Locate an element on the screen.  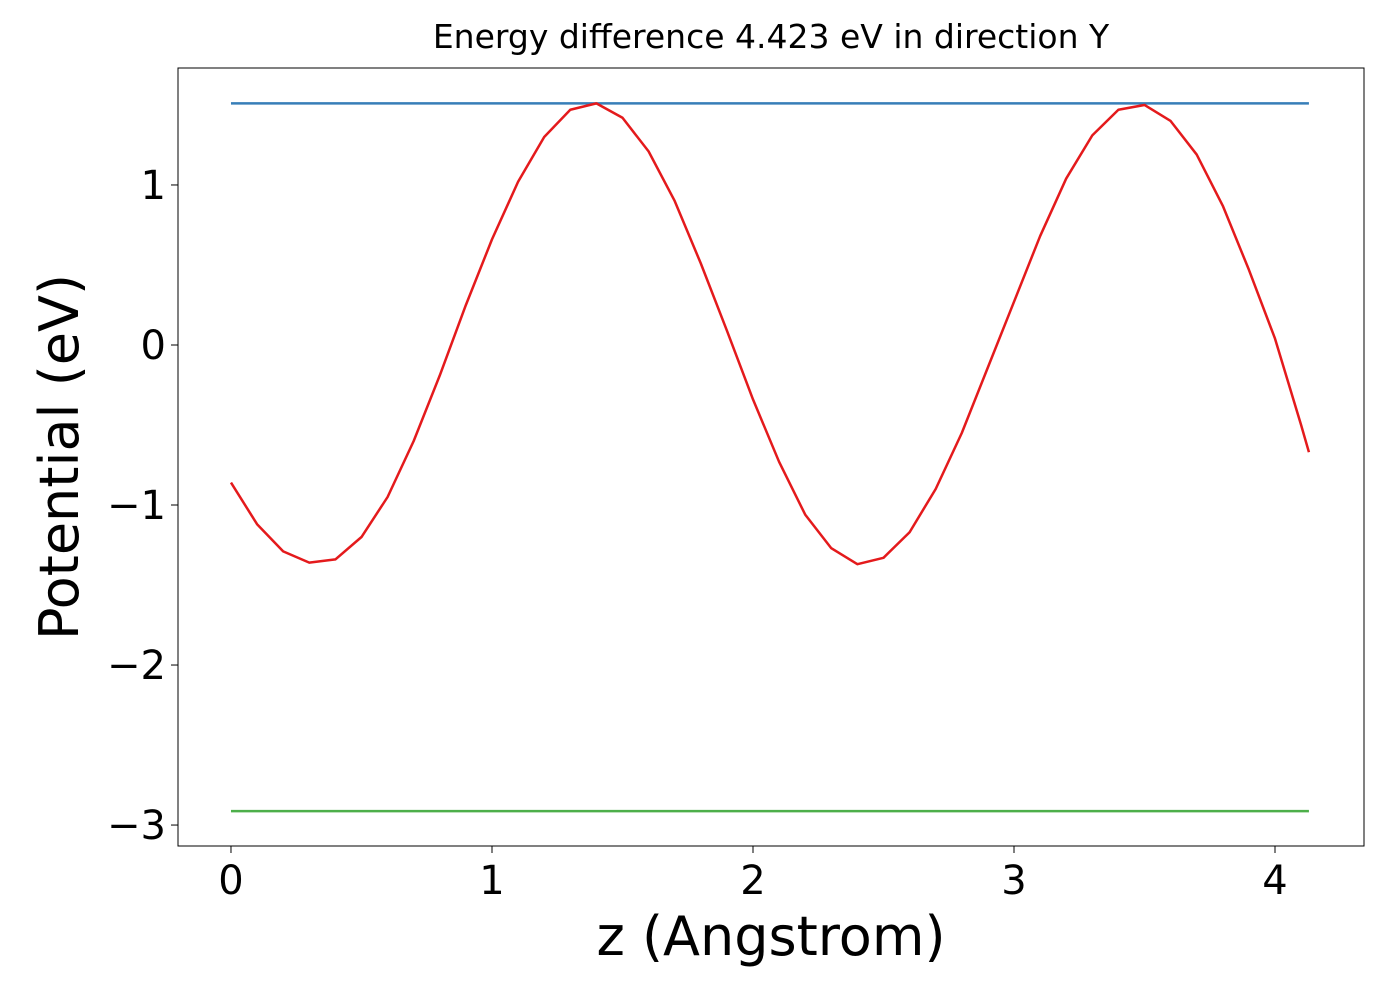
x-tick-label: 4 is located at coordinates (1274, 881).